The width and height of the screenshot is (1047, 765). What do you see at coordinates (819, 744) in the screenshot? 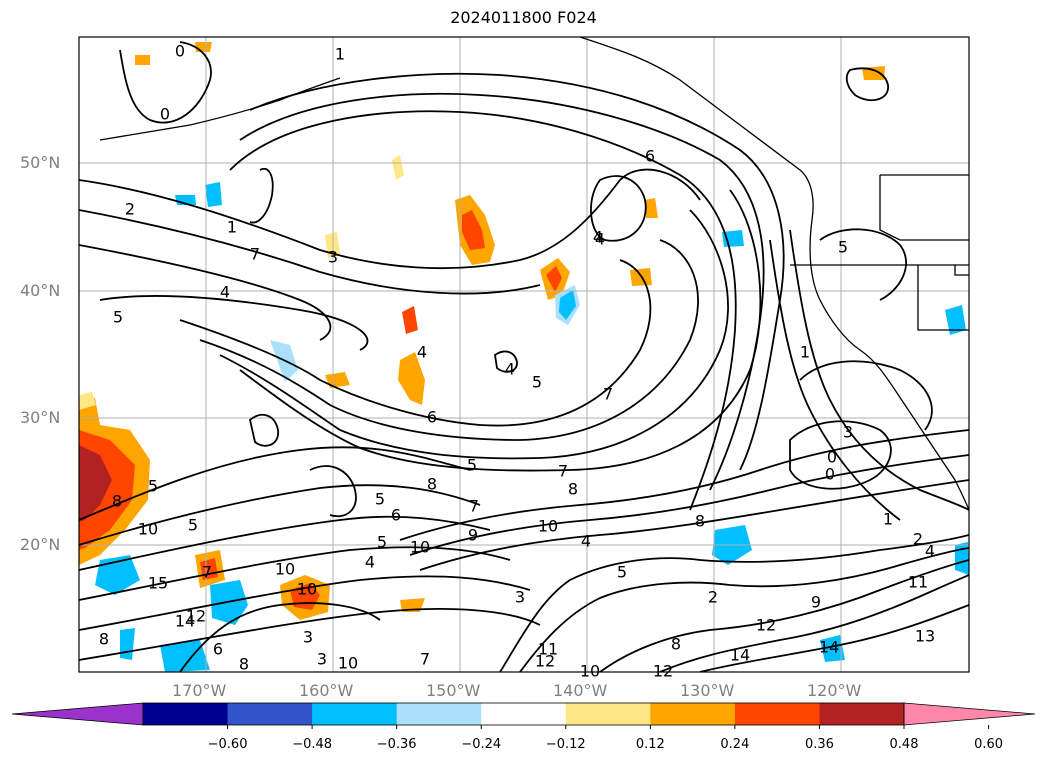
I see `colorbar-tick-label: 0.36` at bounding box center [819, 744].